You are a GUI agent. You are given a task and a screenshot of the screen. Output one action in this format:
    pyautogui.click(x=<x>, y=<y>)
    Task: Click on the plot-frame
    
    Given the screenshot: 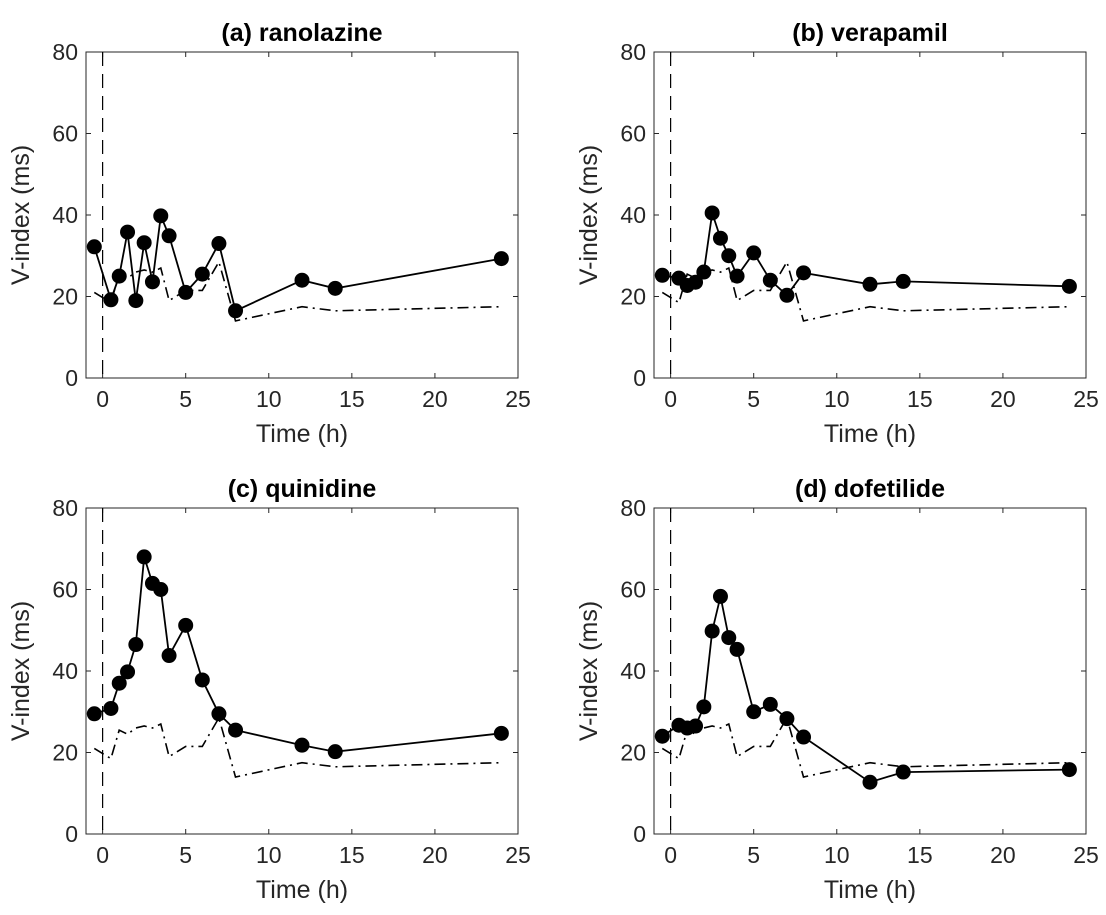 What is the action you would take?
    pyautogui.click(x=302, y=215)
    